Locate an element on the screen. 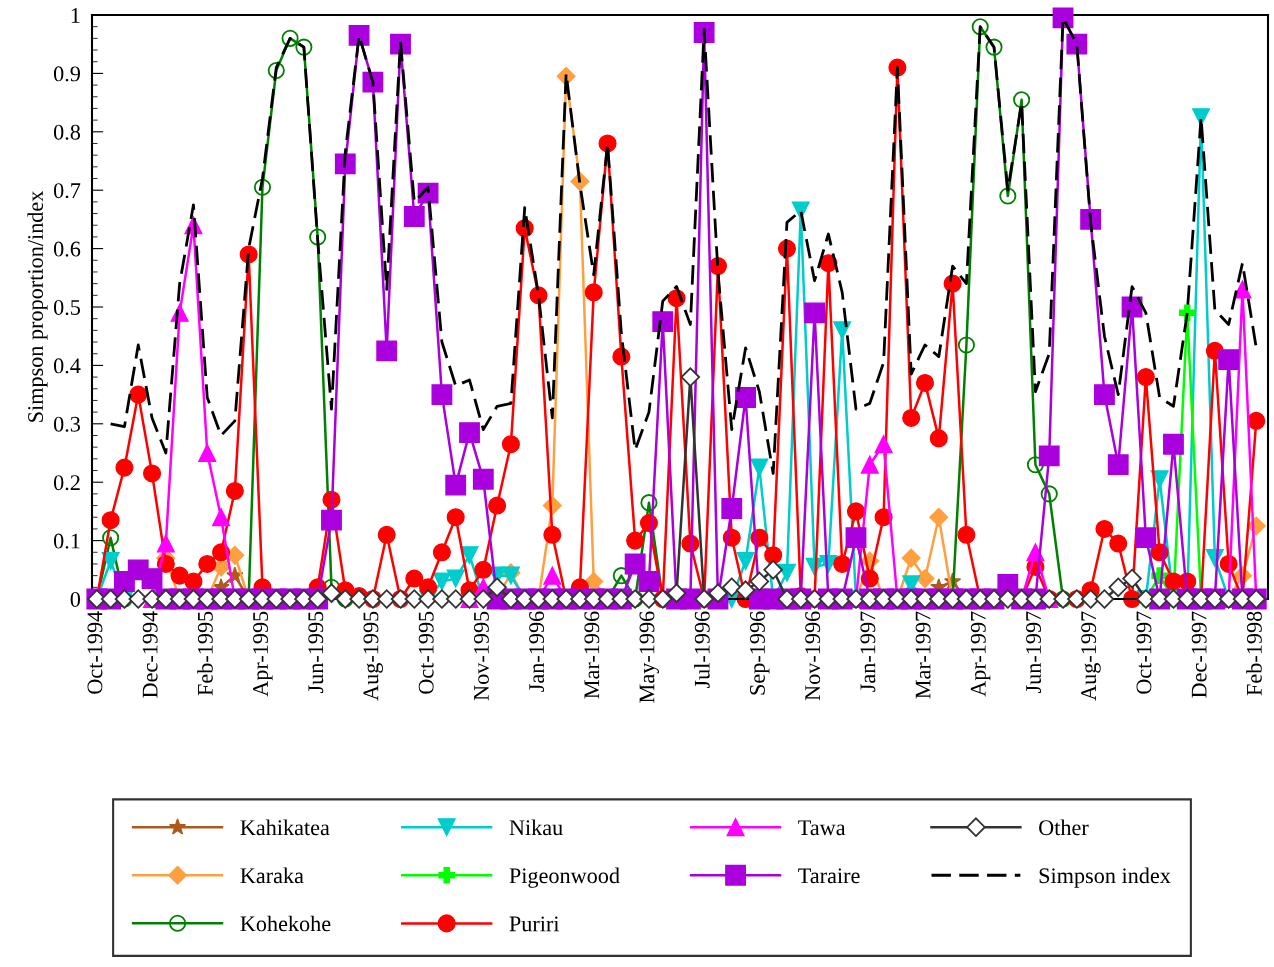 This screenshot has height=967, width=1274. legend-label: Kahikatea is located at coordinates (285, 827).